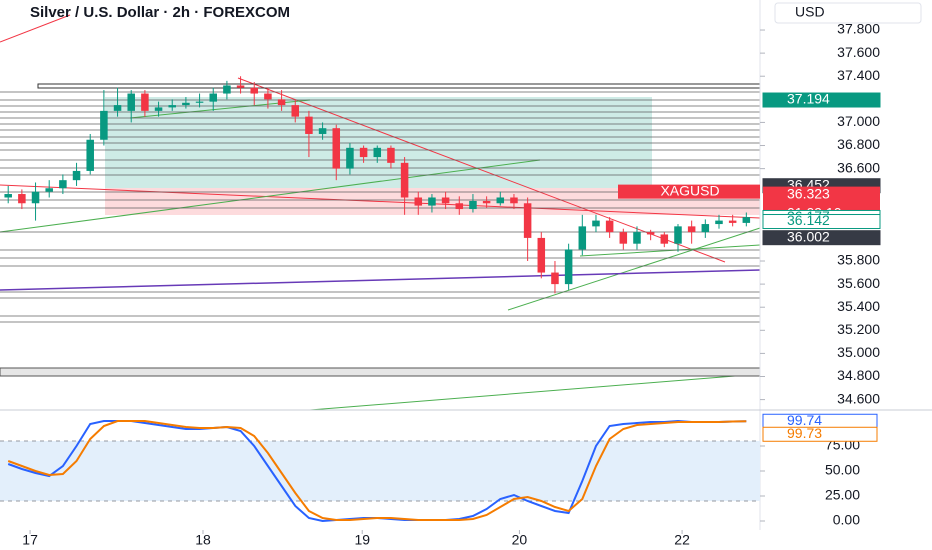  Describe the element at coordinates (380, 372) in the screenshot. I see `level-box` at that location.